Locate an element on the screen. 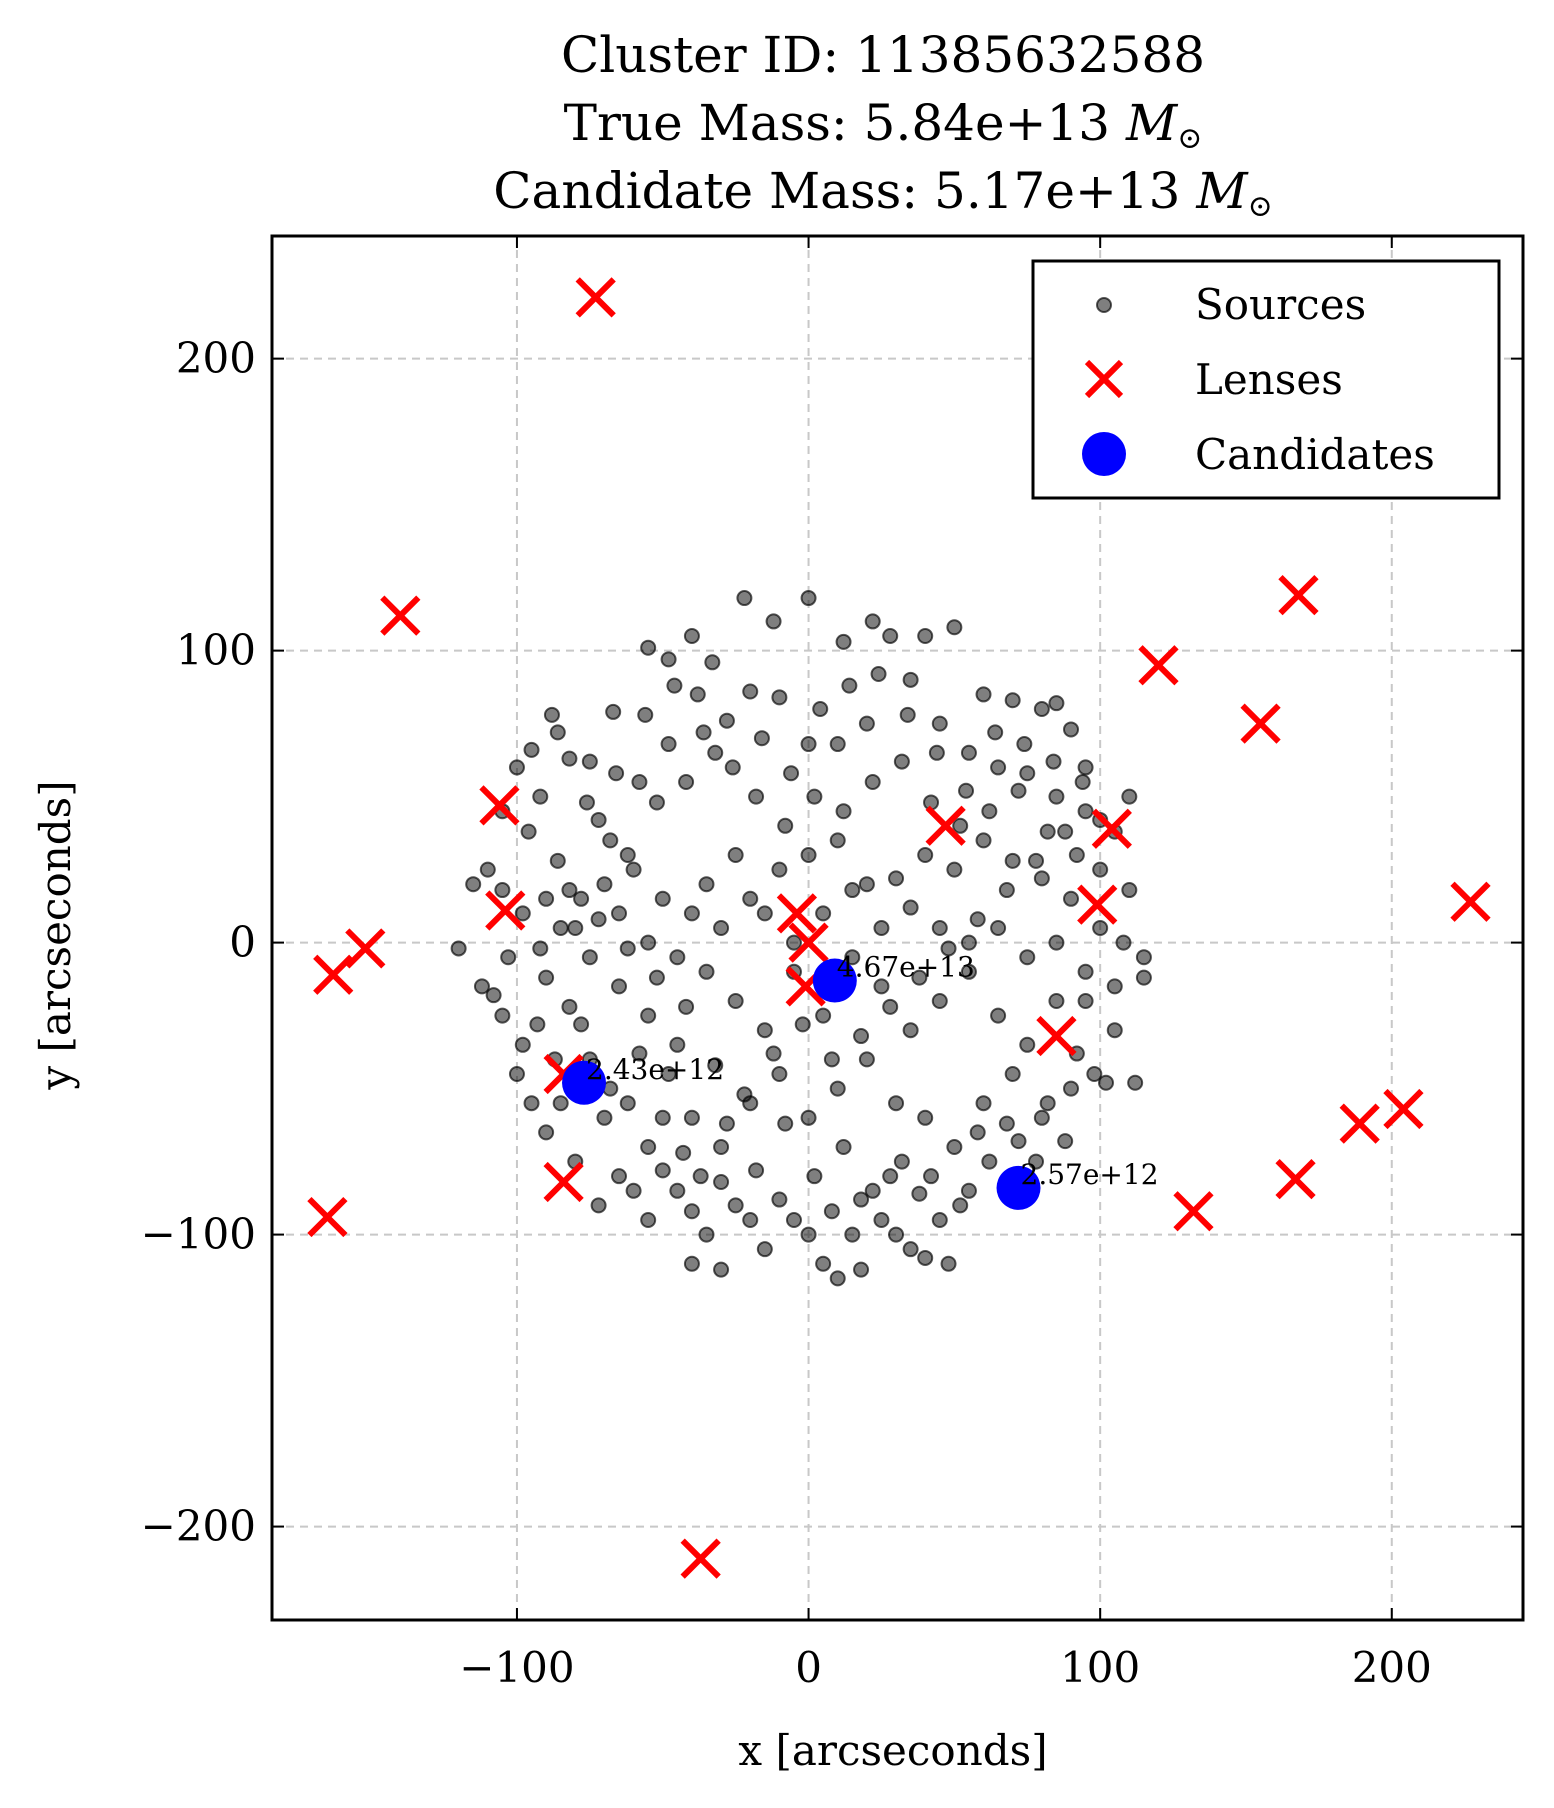 The image size is (1554, 1808). y-tick-label: 200 is located at coordinates (216, 358).